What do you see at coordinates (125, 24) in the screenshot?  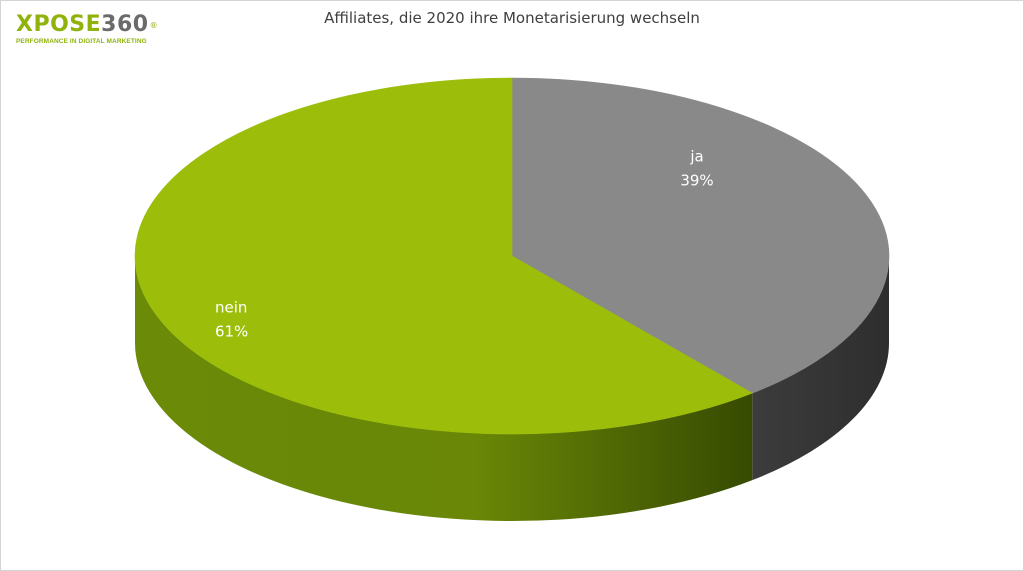 I see `logo-word-360: 360` at bounding box center [125, 24].